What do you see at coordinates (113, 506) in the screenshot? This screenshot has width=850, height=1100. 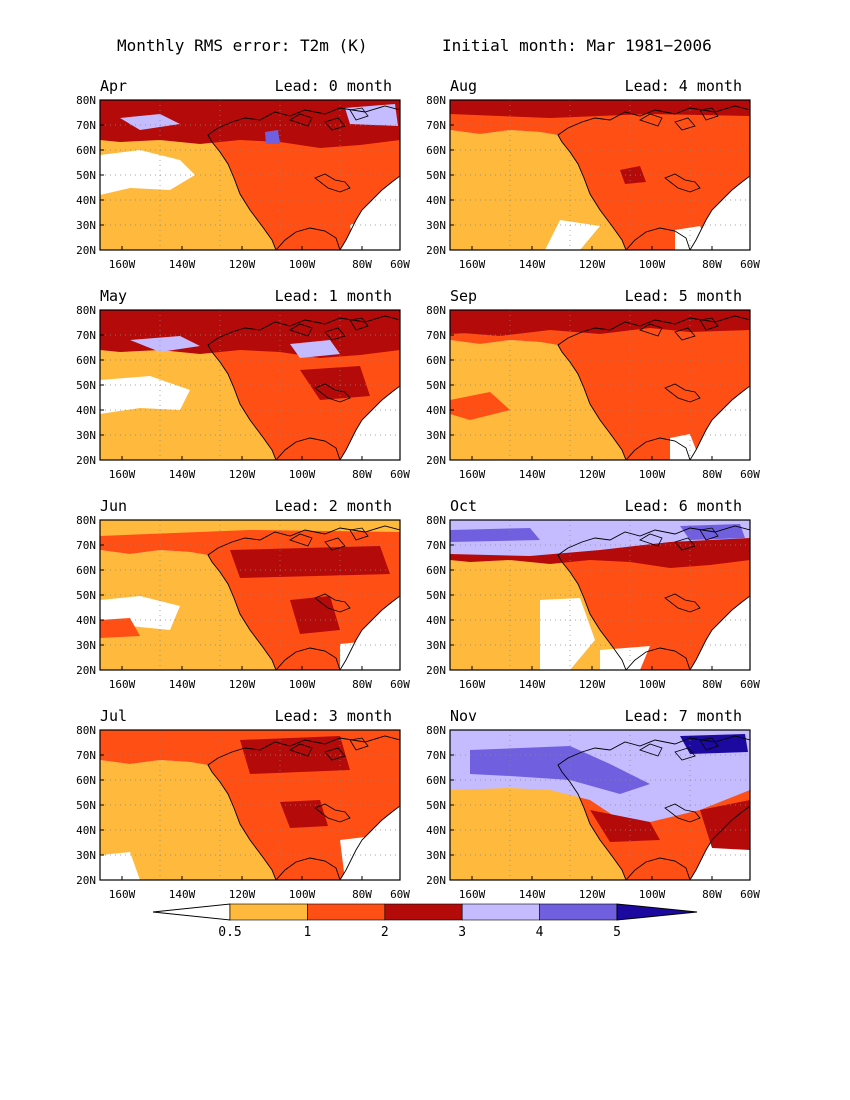 I see `panel-month-label: Jun` at bounding box center [113, 506].